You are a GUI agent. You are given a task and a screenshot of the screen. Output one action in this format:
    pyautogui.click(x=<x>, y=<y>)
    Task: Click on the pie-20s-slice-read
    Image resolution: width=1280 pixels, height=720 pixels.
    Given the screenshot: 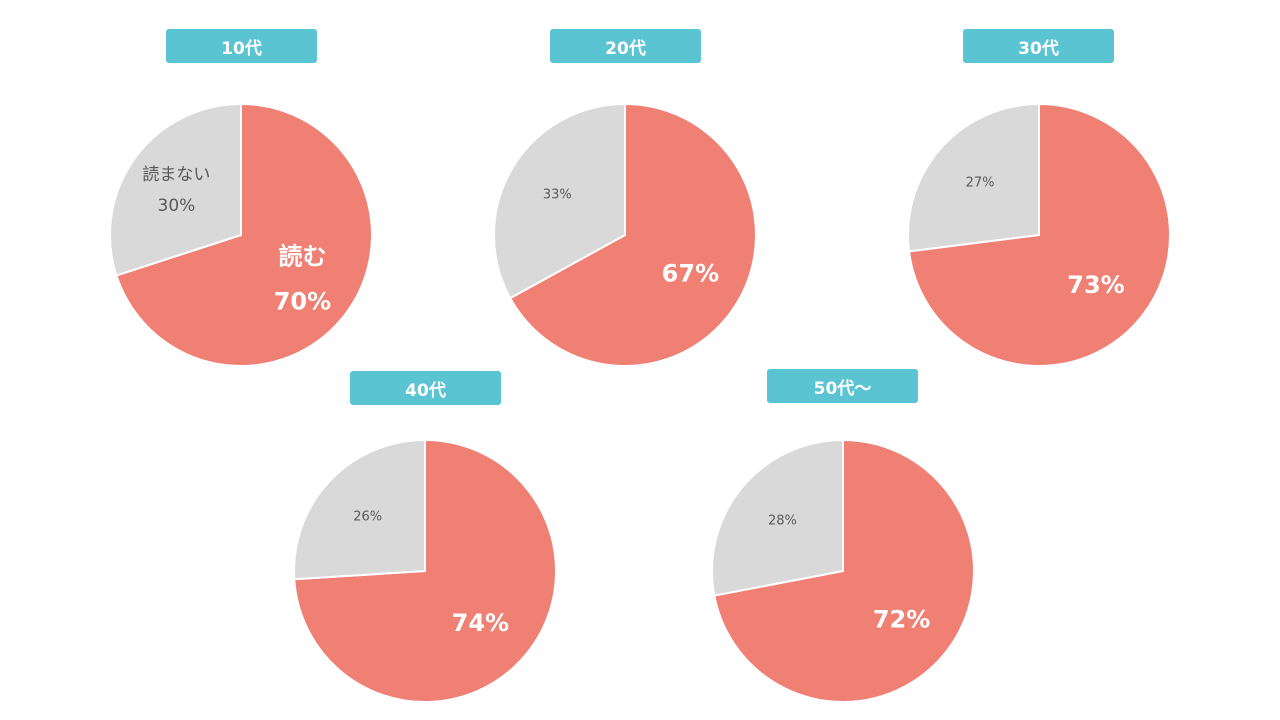 What is the action you would take?
    pyautogui.click(x=632, y=234)
    